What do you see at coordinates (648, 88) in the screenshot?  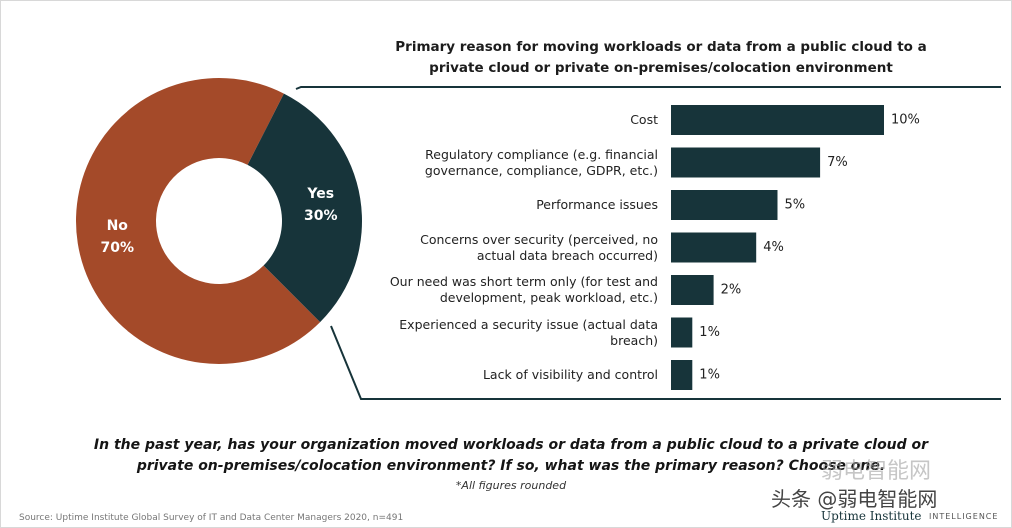 I see `connector-top` at bounding box center [648, 88].